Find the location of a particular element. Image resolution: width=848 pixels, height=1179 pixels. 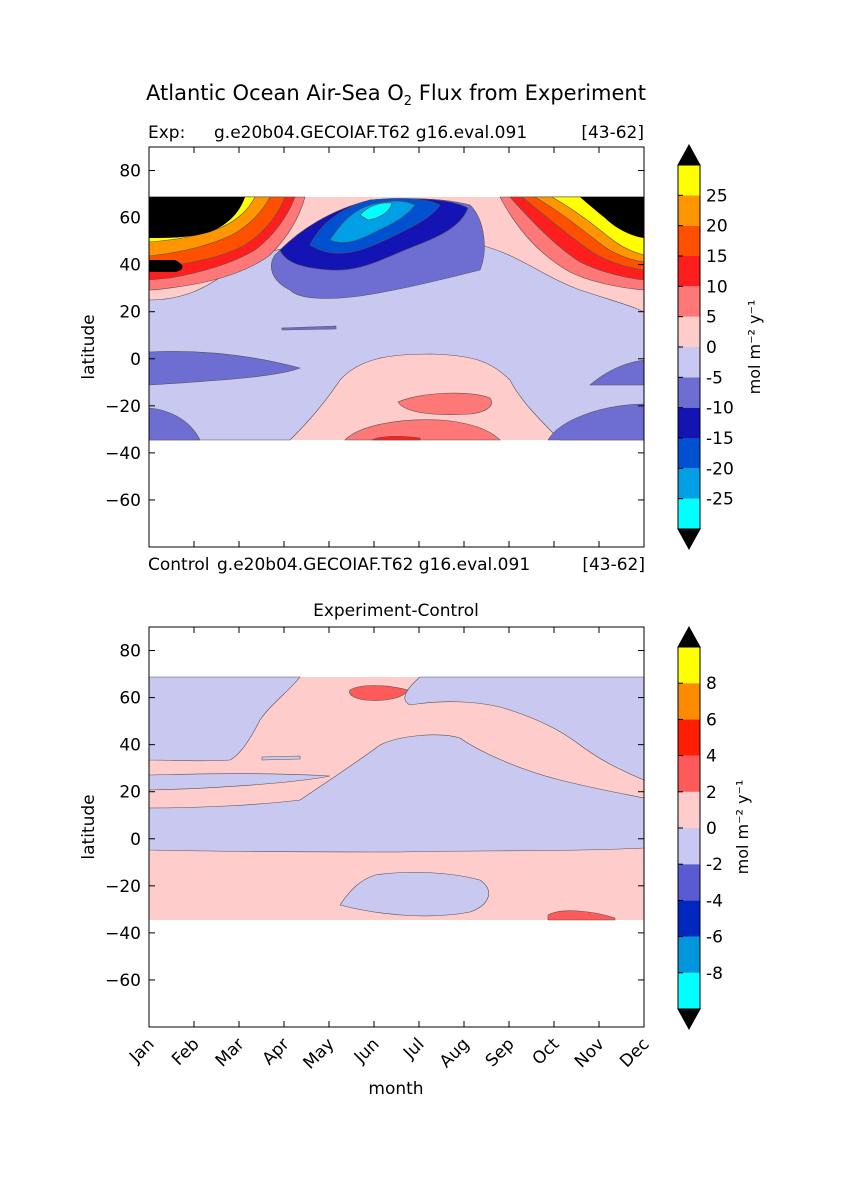

figure-title-prefix: Atlantic Ocean Air-Sea O is located at coordinates (275, 93).